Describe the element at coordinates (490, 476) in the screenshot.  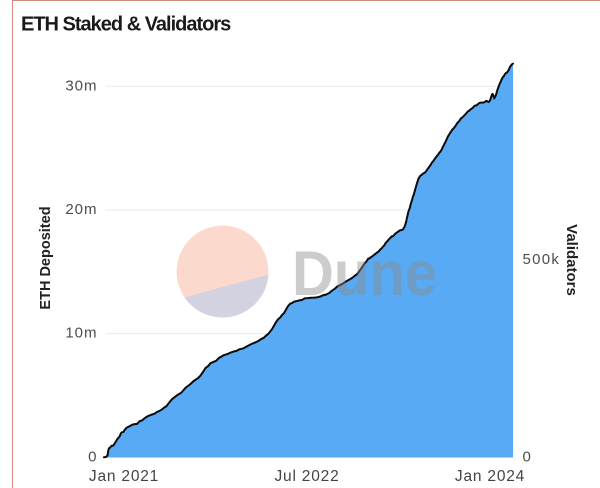
I see `svg-text: Jan 2024` at that location.